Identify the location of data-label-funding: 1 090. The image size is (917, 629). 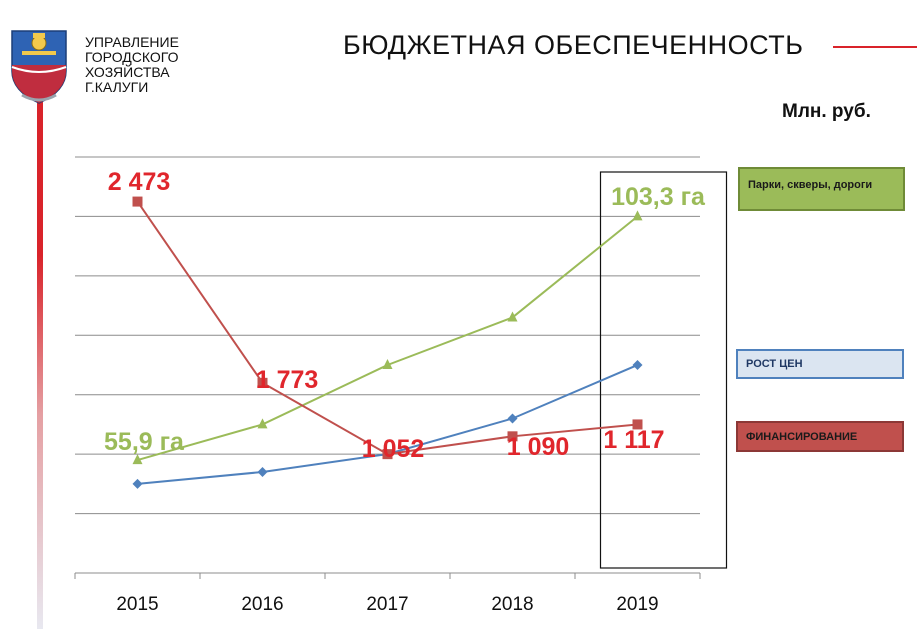
(538, 447).